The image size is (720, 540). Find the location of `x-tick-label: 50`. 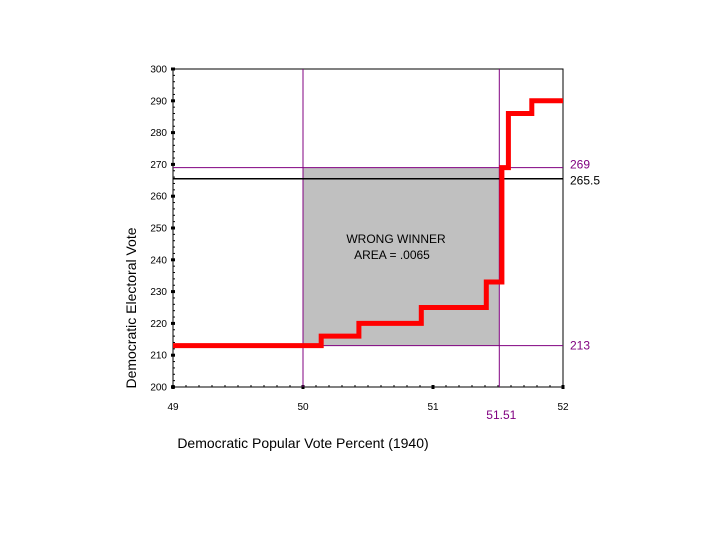

x-tick-label: 50 is located at coordinates (303, 407).